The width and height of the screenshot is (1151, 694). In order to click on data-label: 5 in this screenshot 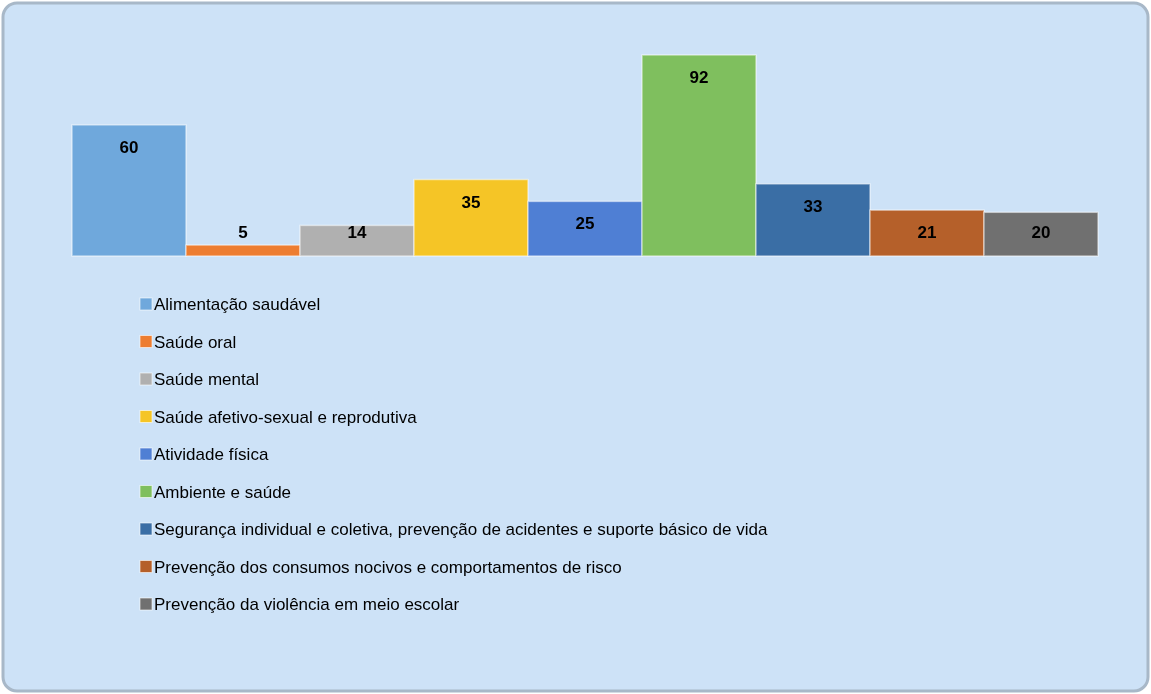, I will do `click(243, 232)`.